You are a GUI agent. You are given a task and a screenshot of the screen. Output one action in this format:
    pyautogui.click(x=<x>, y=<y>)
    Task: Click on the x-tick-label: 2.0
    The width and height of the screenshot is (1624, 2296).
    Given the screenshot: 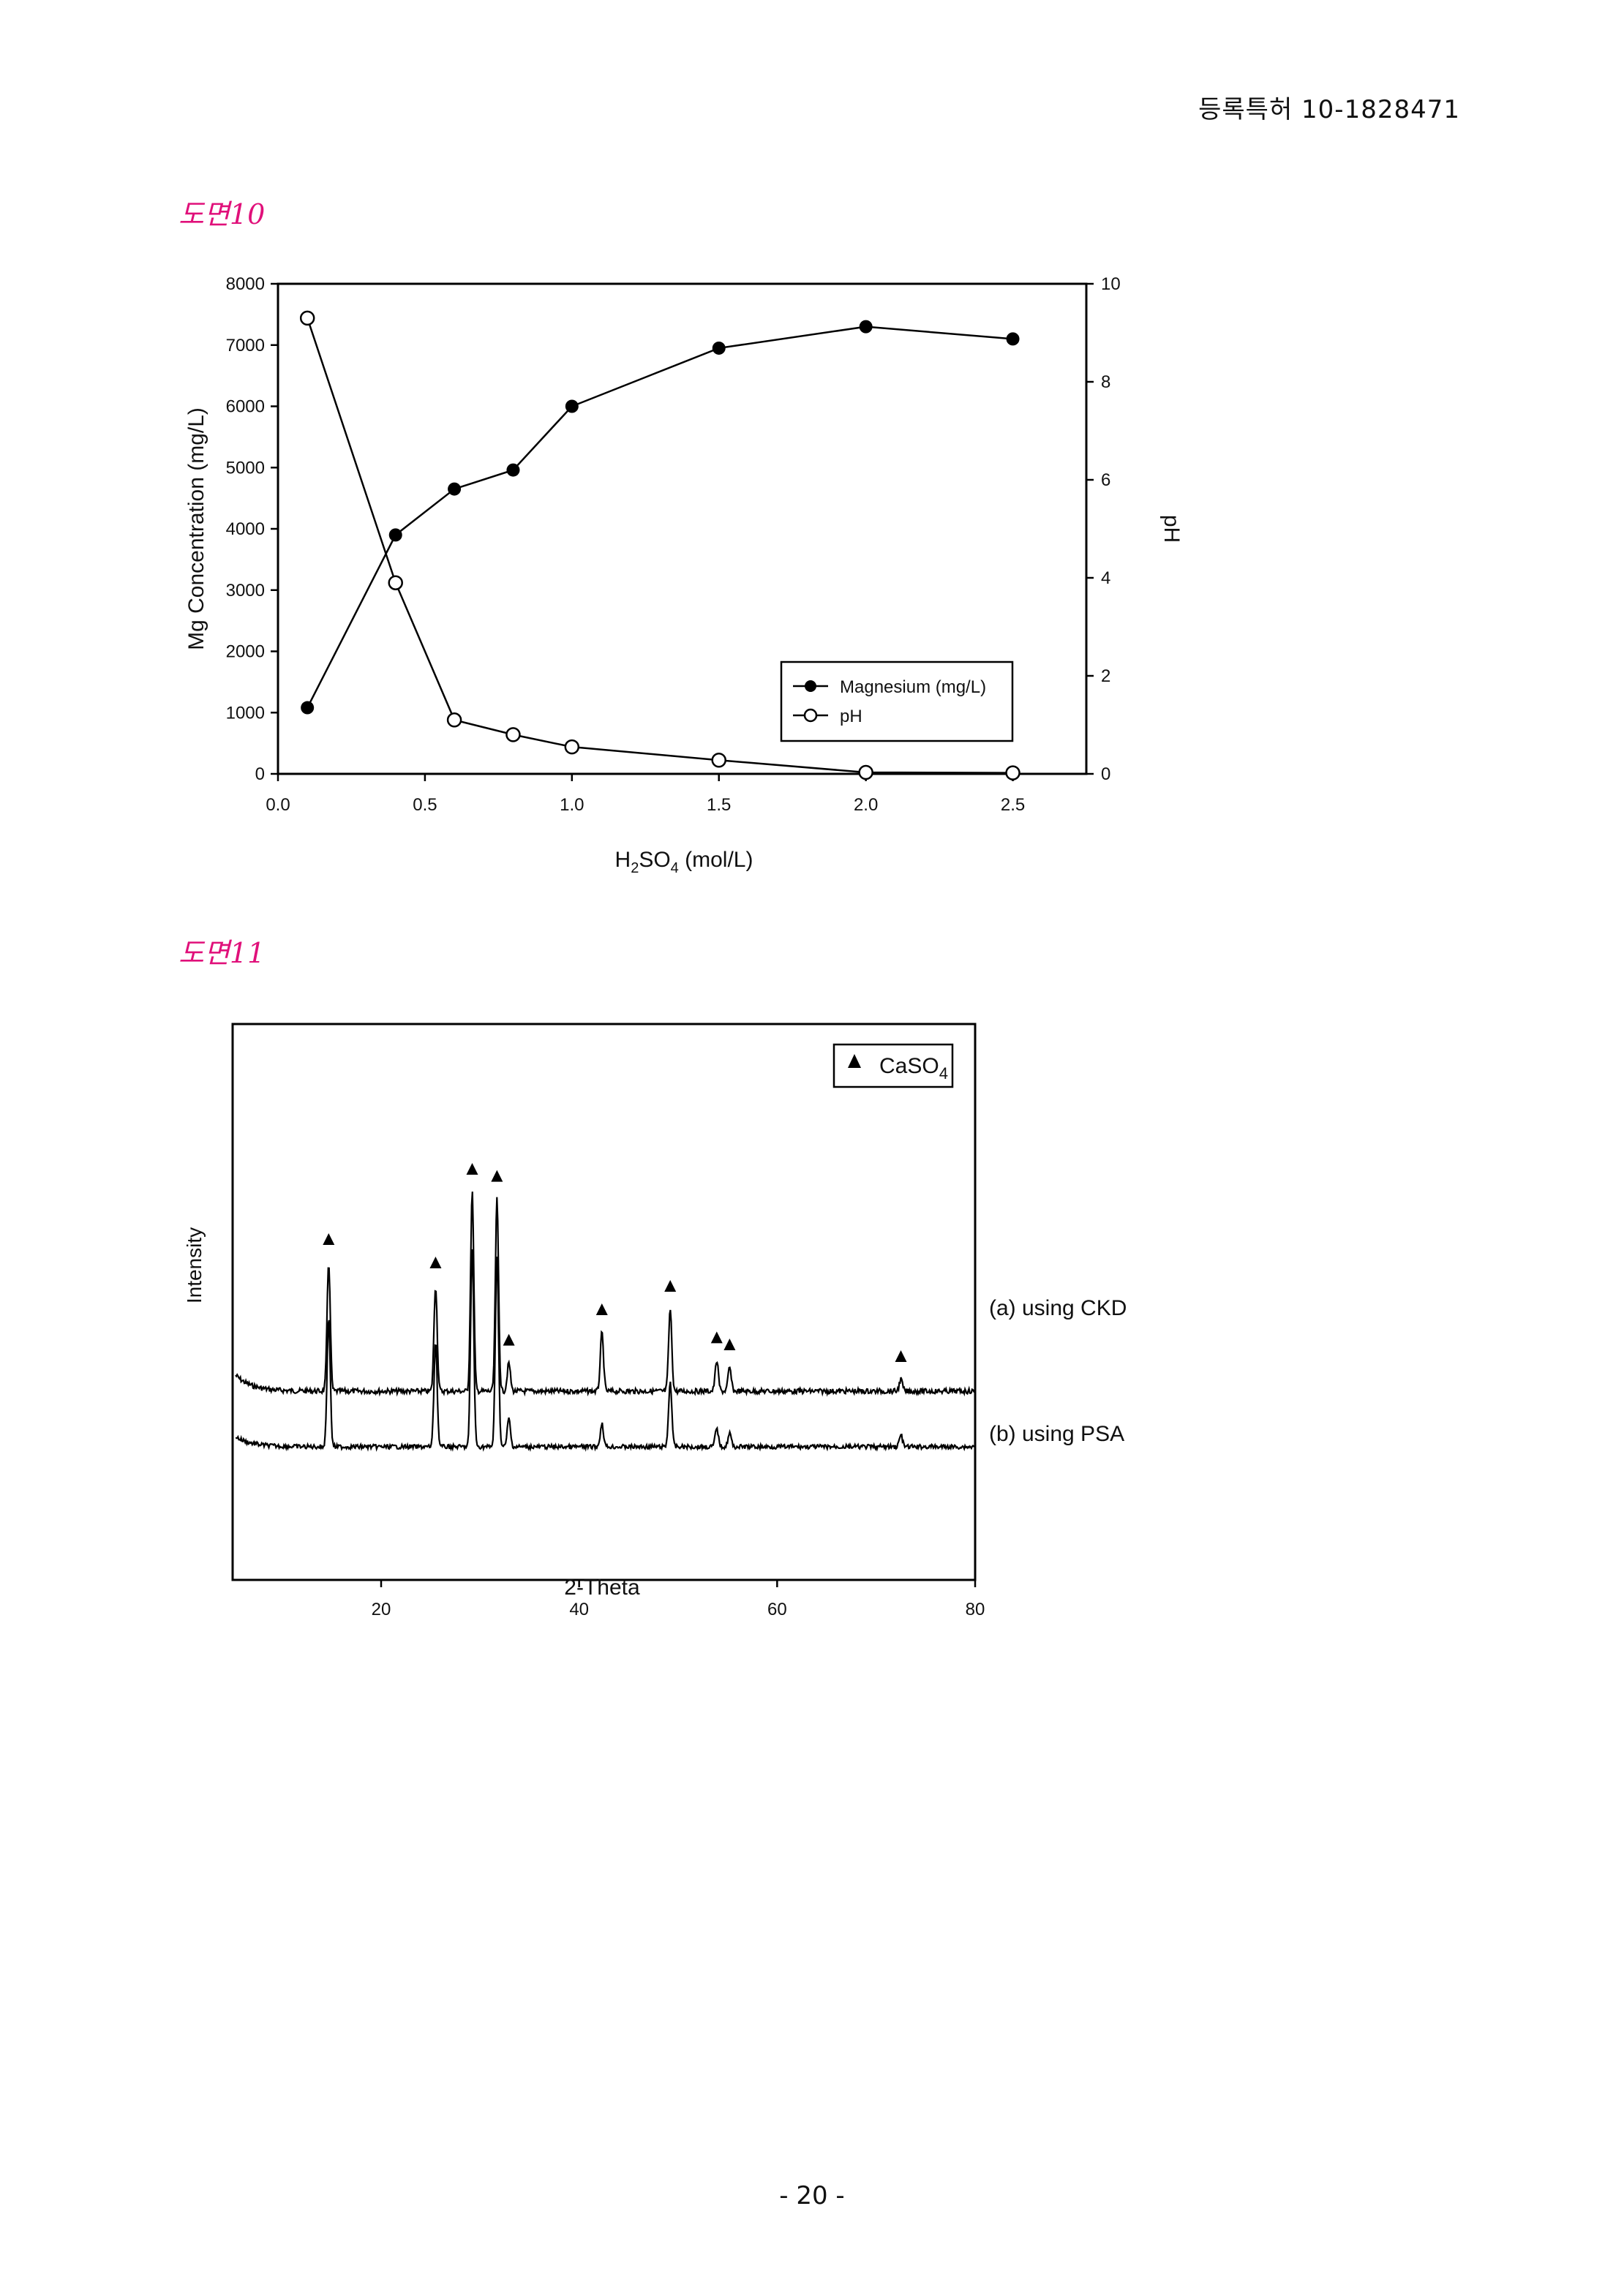 What is the action you would take?
    pyautogui.click(x=866, y=805)
    